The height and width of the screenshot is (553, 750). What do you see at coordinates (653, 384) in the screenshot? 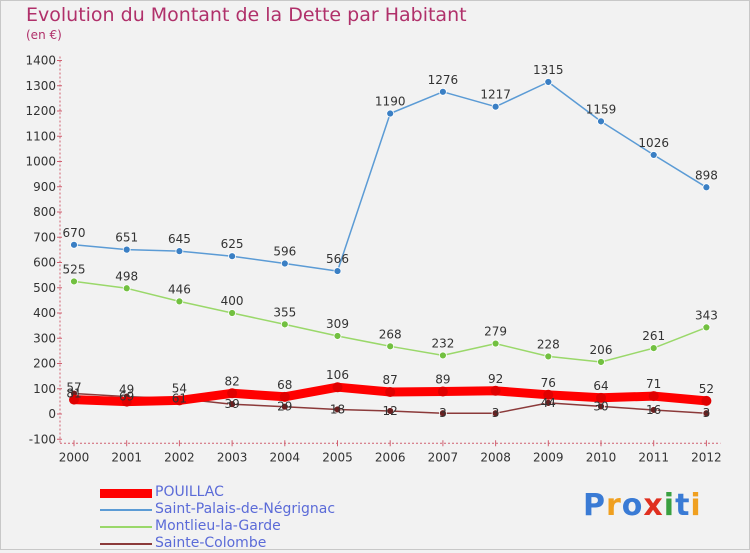
I see `data-label: 71` at bounding box center [653, 384].